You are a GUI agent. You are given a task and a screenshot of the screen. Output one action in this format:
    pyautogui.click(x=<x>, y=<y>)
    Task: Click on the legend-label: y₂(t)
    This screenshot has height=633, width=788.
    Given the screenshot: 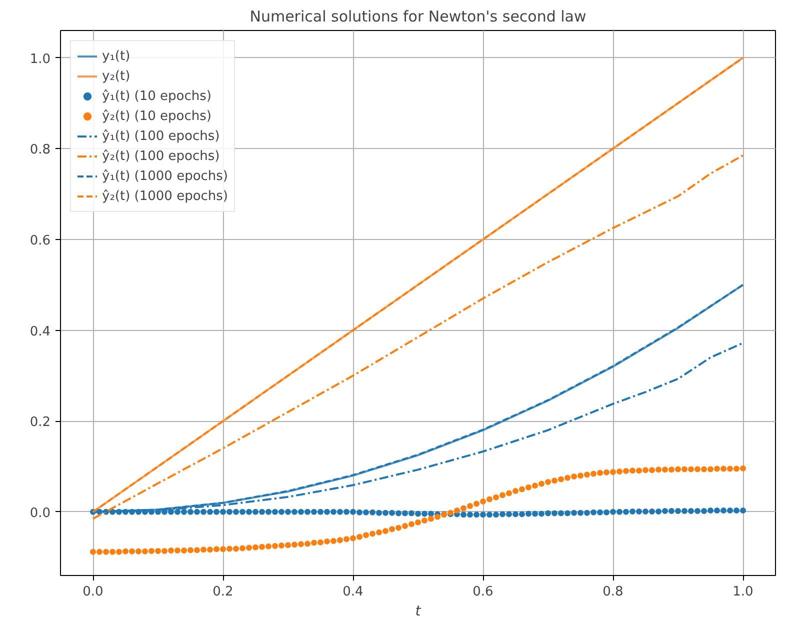 What is the action you would take?
    pyautogui.click(x=116, y=76)
    